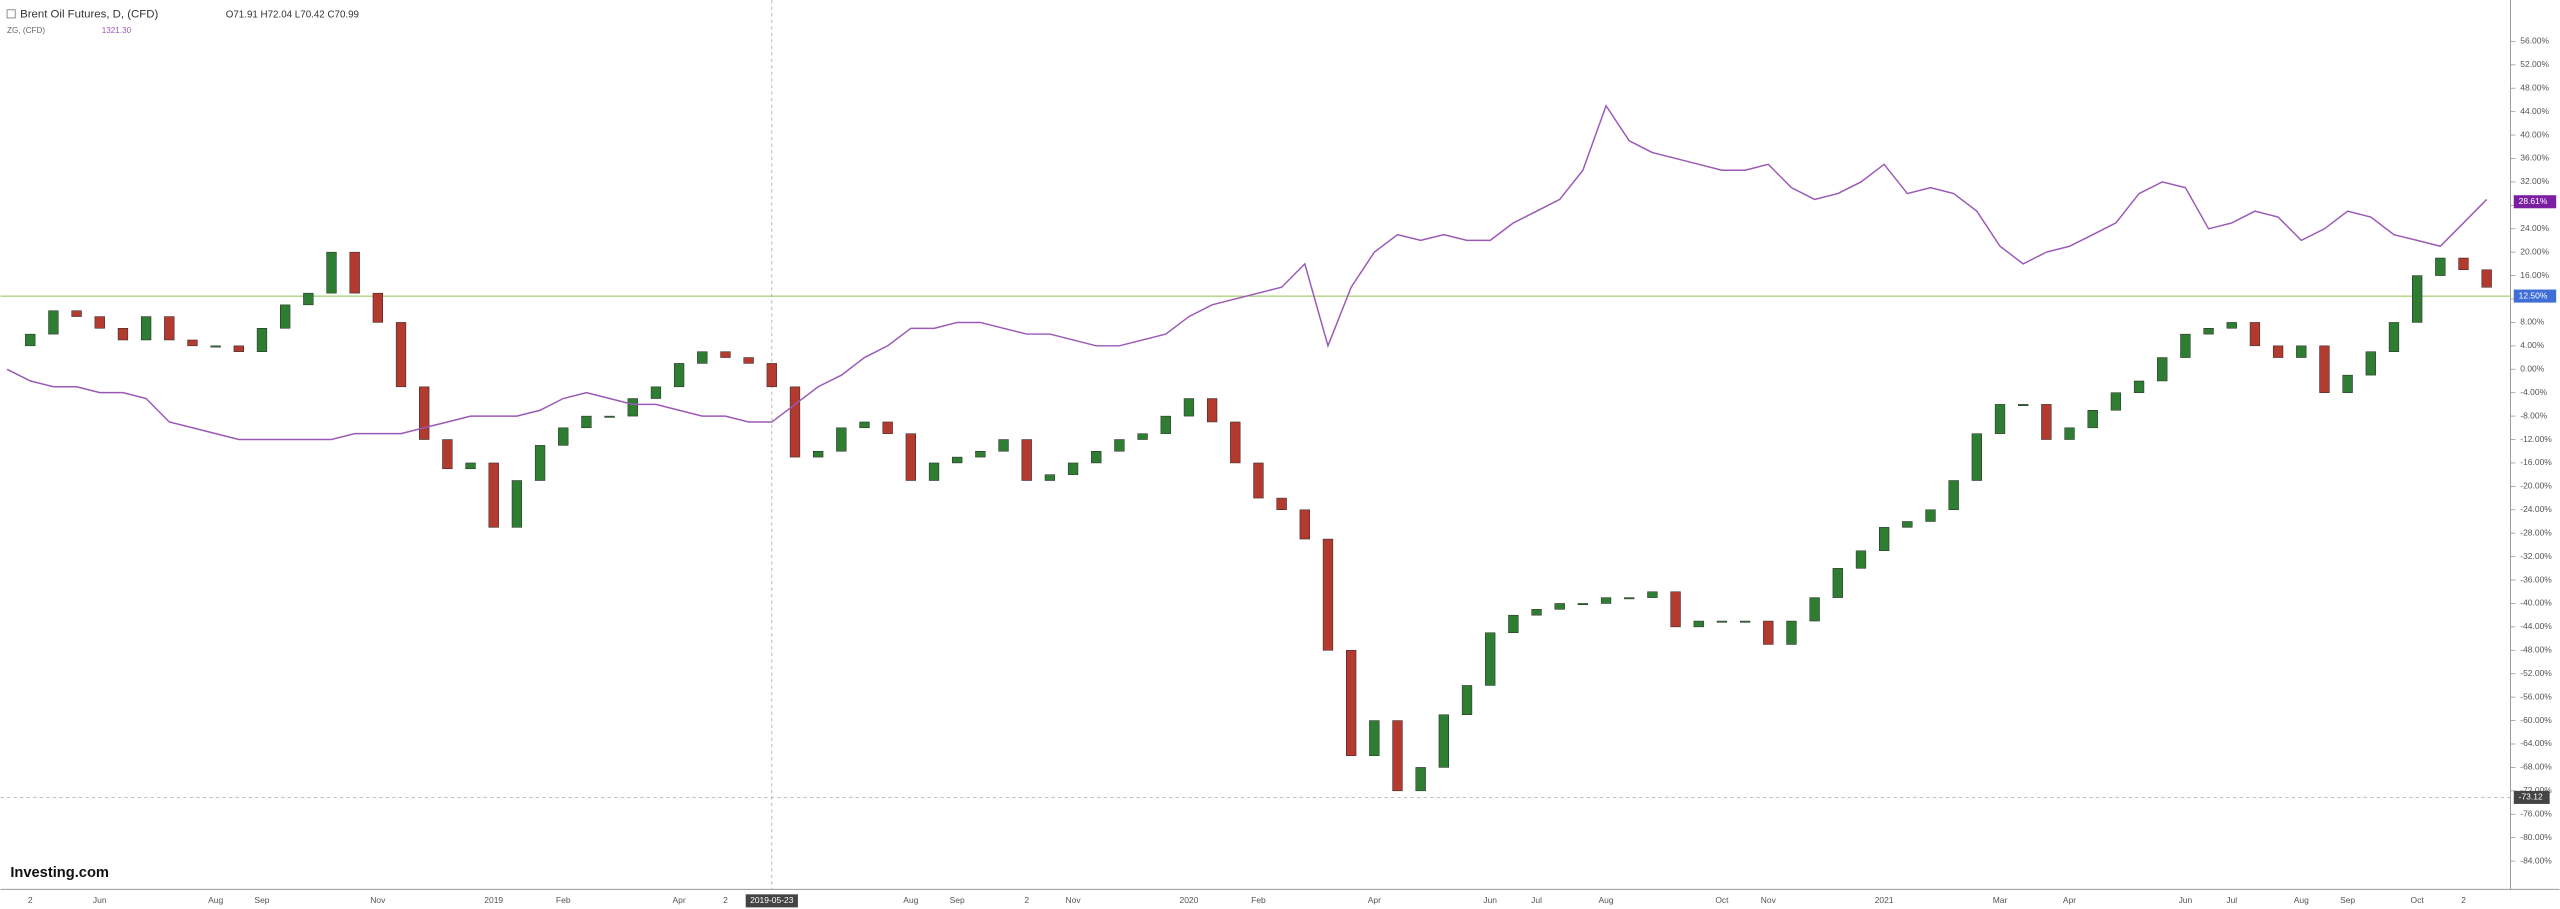 The width and height of the screenshot is (2560, 909). Describe the element at coordinates (2532, 345) in the screenshot. I see `y-tick-label: 4.00%` at that location.